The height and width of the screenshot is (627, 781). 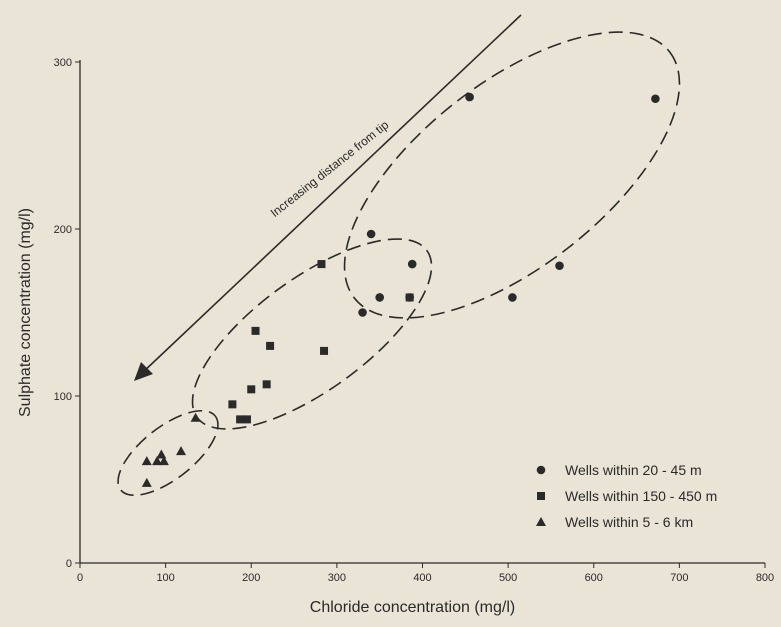 What do you see at coordinates (337, 578) in the screenshot?
I see `x-tick-label: 300` at bounding box center [337, 578].